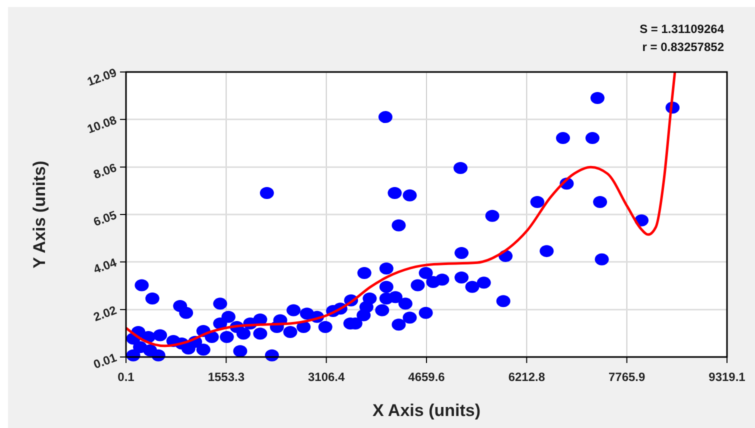 The image size is (755, 428). I want to click on y-axis-title: Y Axis (units), so click(39, 214).